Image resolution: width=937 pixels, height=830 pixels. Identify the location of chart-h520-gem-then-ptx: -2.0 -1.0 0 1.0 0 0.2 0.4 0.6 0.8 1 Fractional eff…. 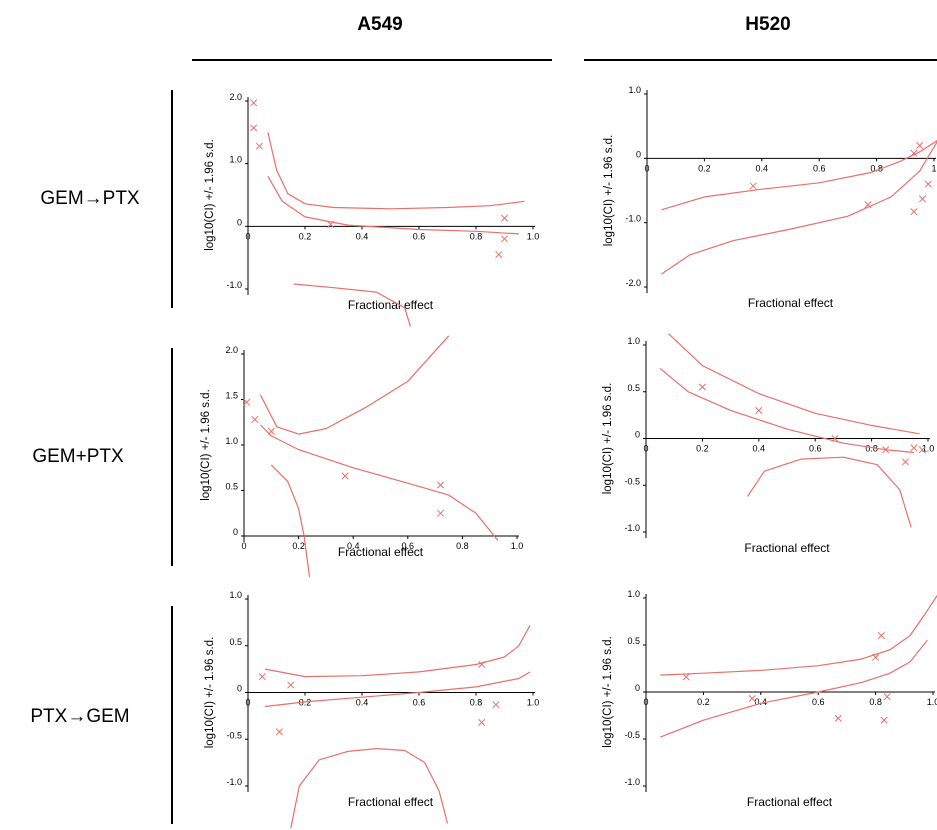
(770, 197).